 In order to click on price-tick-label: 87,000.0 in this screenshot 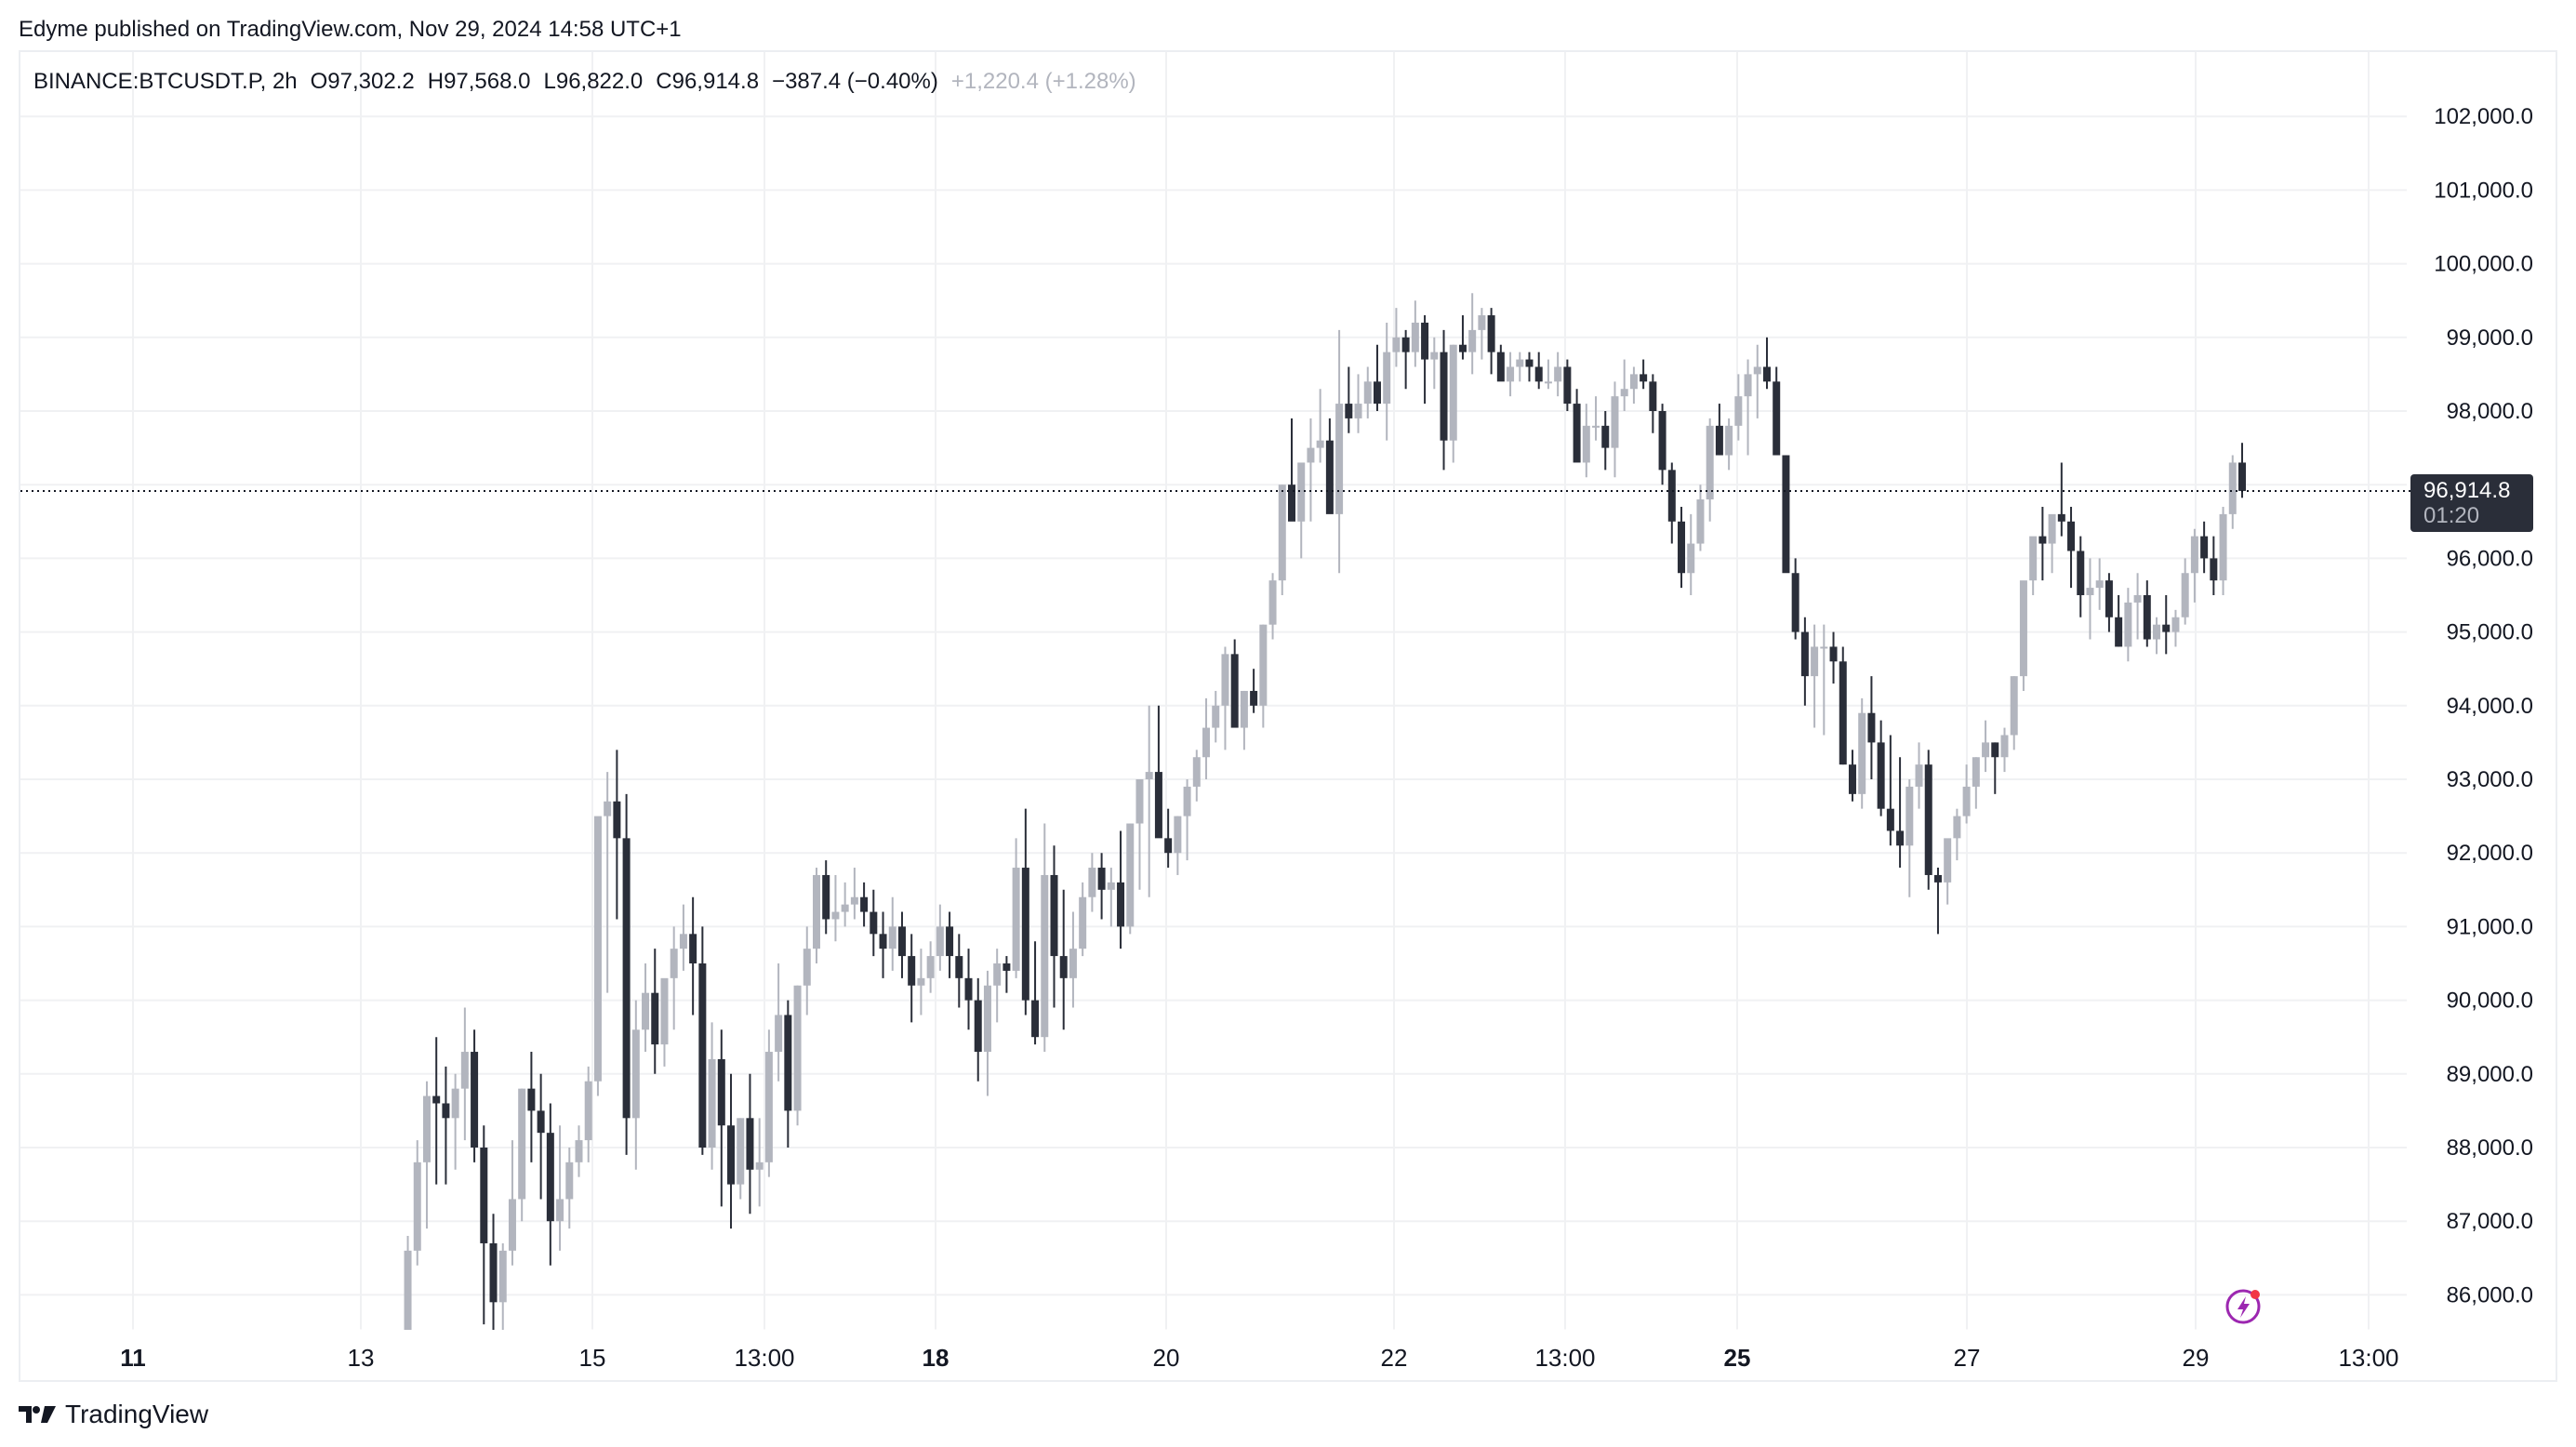, I will do `click(2490, 1222)`.